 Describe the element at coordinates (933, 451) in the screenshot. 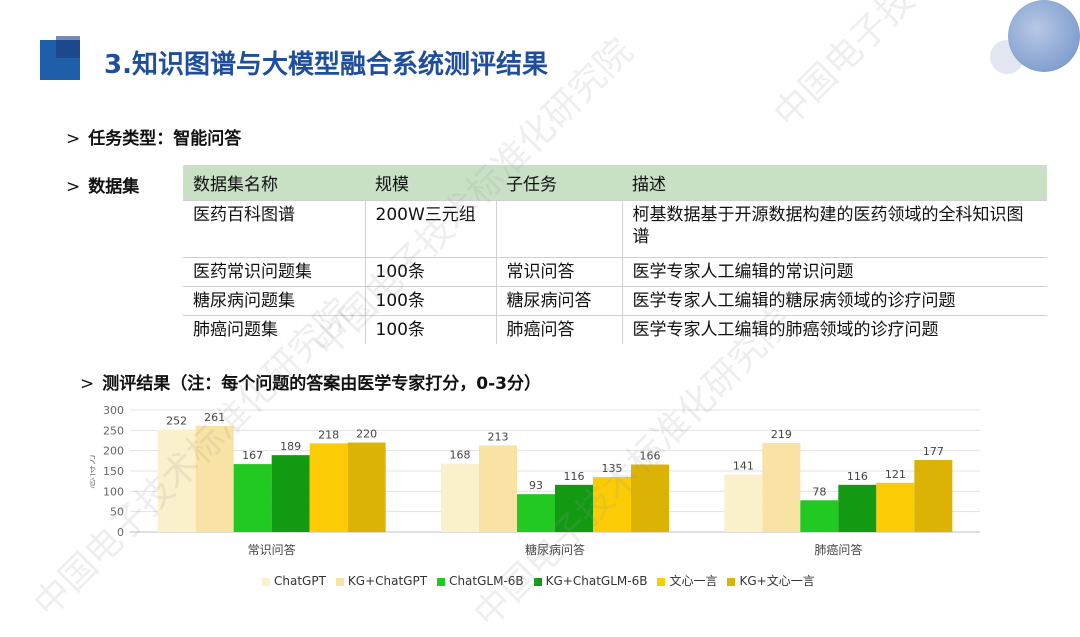

I see `data-label: 177` at that location.